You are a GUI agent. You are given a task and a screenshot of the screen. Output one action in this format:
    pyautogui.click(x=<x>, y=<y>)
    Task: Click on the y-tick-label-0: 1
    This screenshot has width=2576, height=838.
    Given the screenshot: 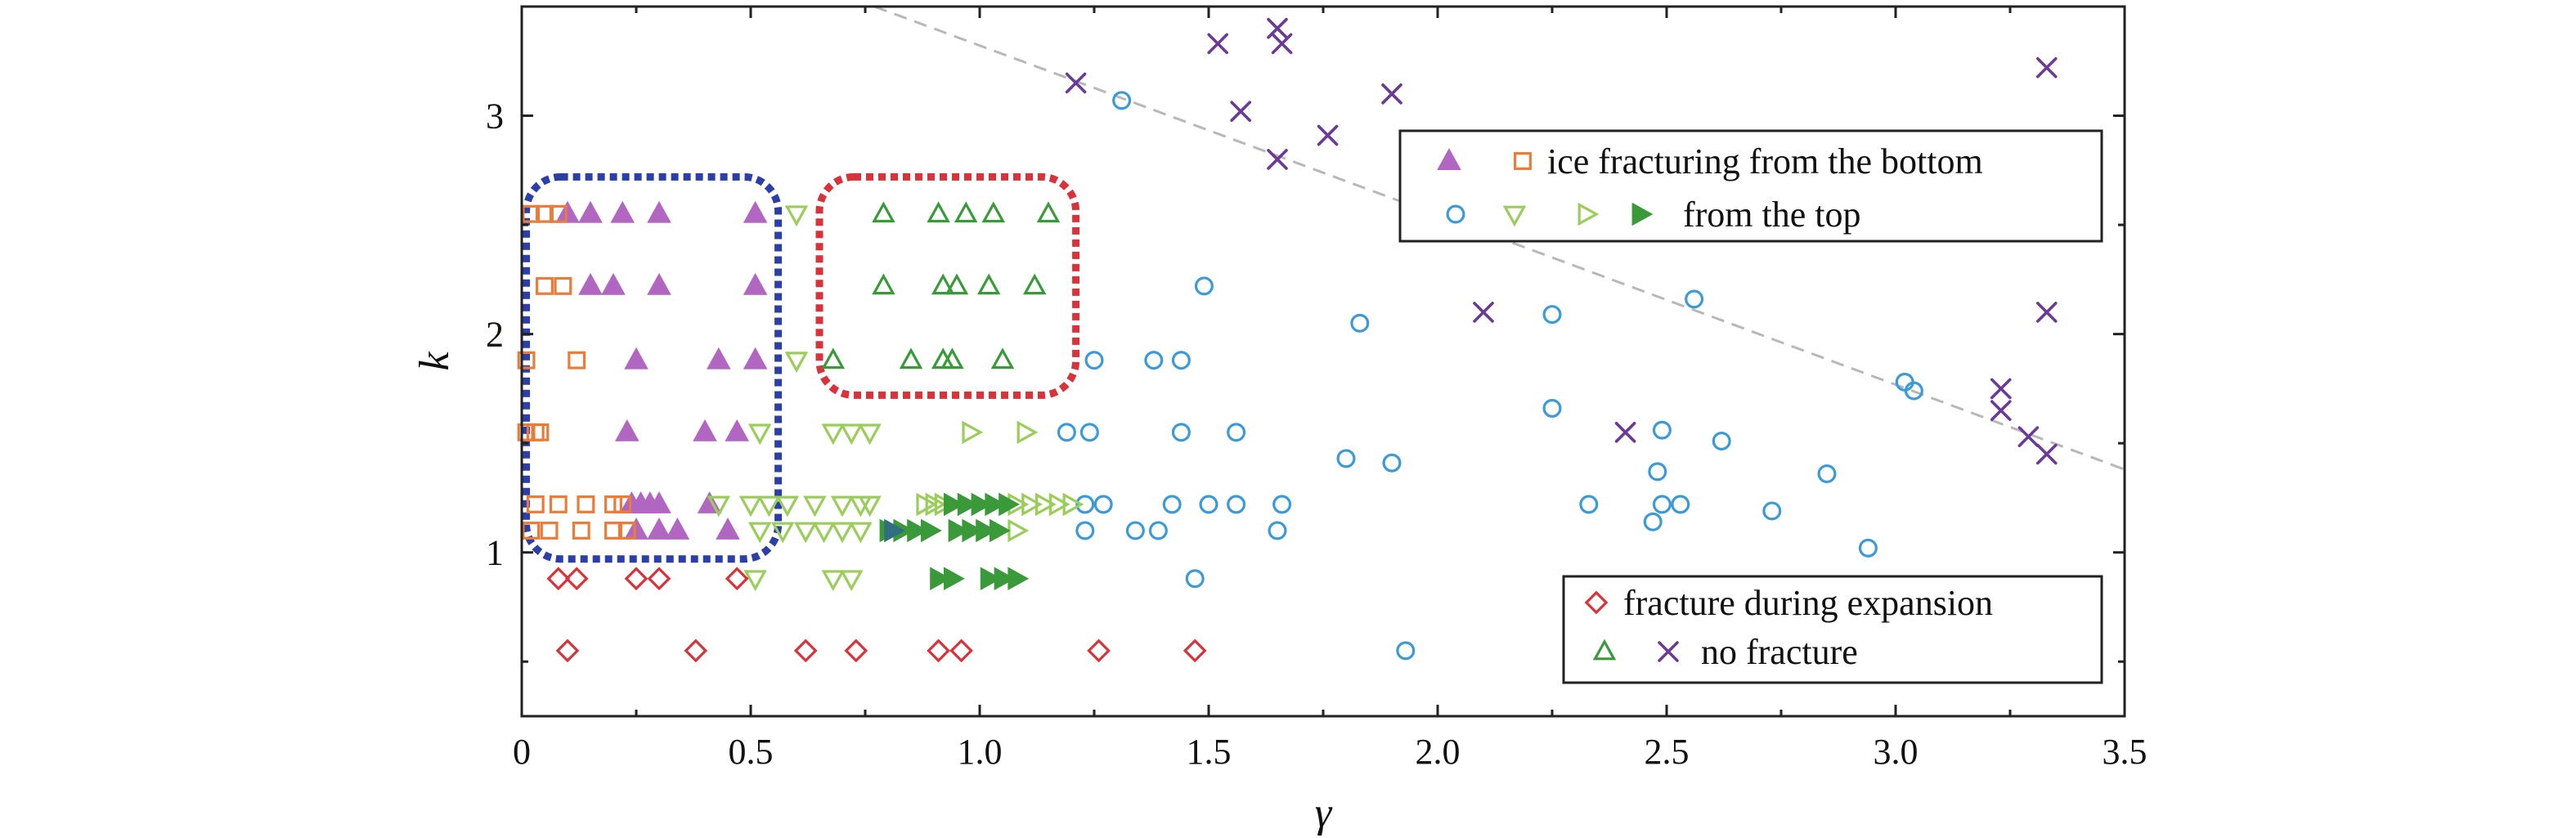 What is the action you would take?
    pyautogui.click(x=495, y=553)
    